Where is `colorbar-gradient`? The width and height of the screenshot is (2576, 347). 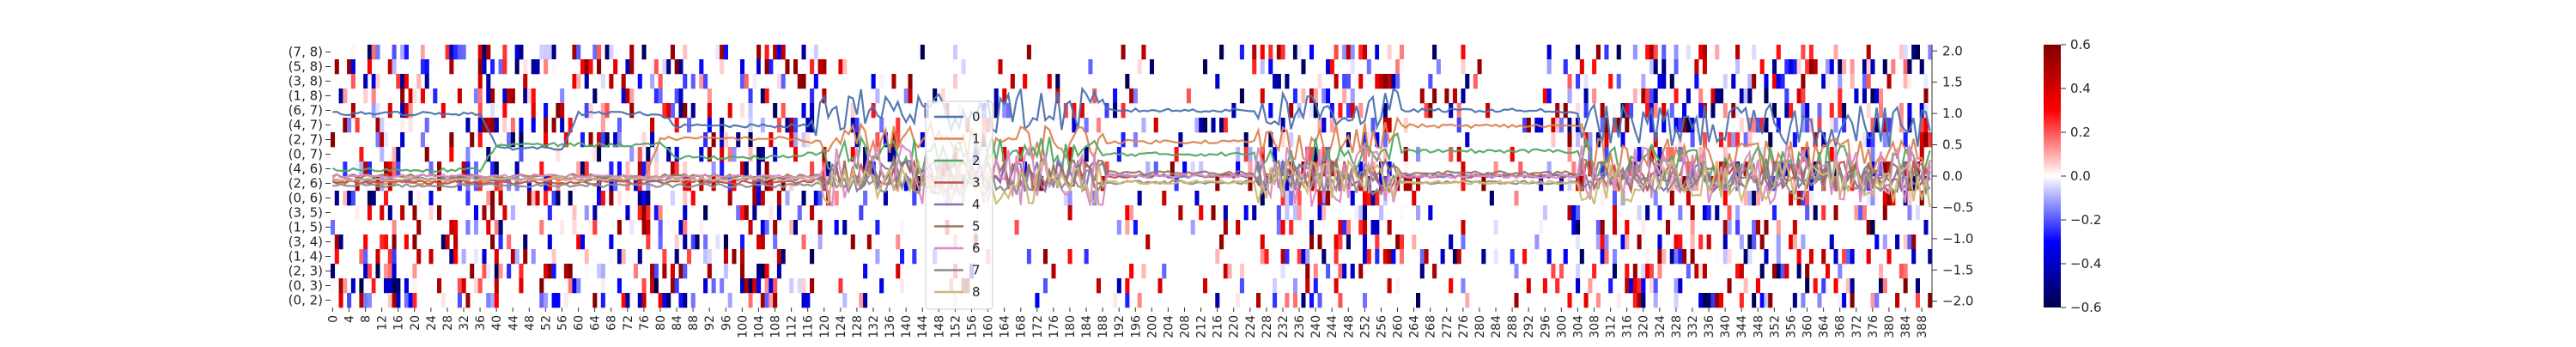 colorbar-gradient is located at coordinates (2053, 176).